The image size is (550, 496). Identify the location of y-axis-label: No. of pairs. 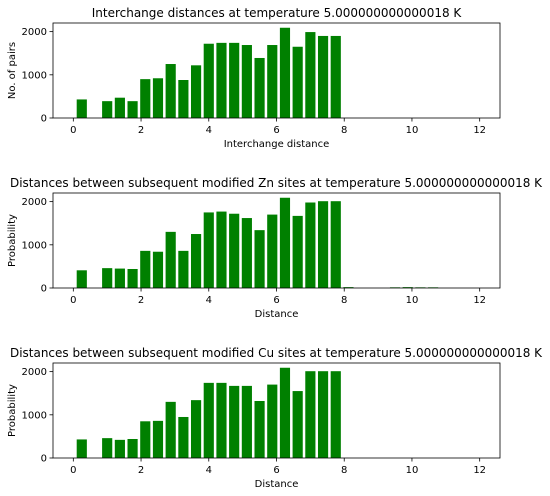
(12, 70).